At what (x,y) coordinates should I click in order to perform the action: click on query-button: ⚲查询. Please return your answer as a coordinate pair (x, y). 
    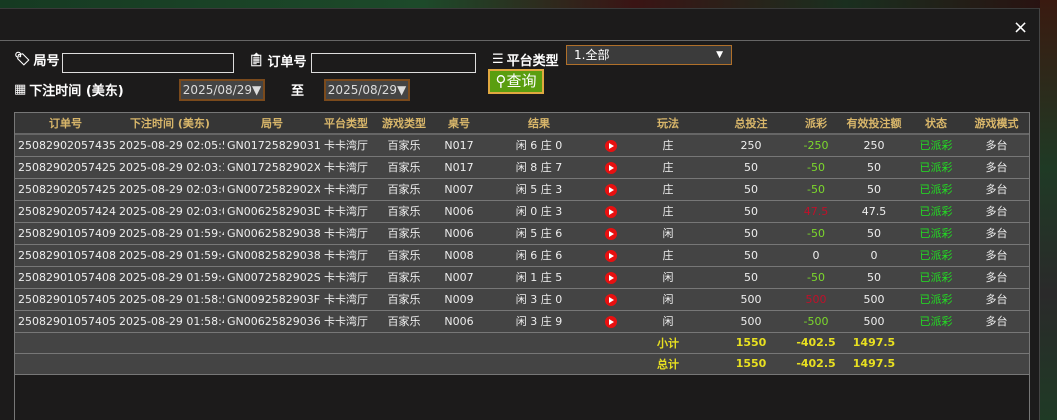
    Looking at the image, I should click on (516, 81).